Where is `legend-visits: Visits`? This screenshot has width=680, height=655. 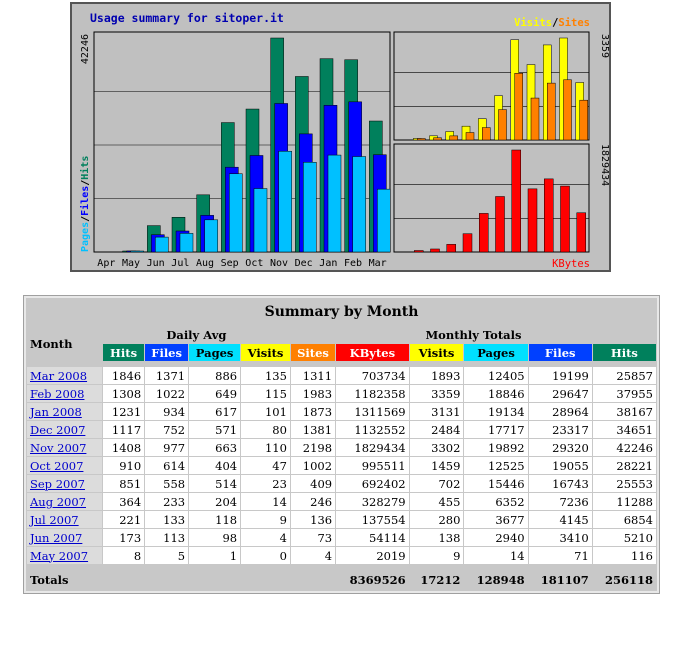 legend-visits: Visits is located at coordinates (533, 23).